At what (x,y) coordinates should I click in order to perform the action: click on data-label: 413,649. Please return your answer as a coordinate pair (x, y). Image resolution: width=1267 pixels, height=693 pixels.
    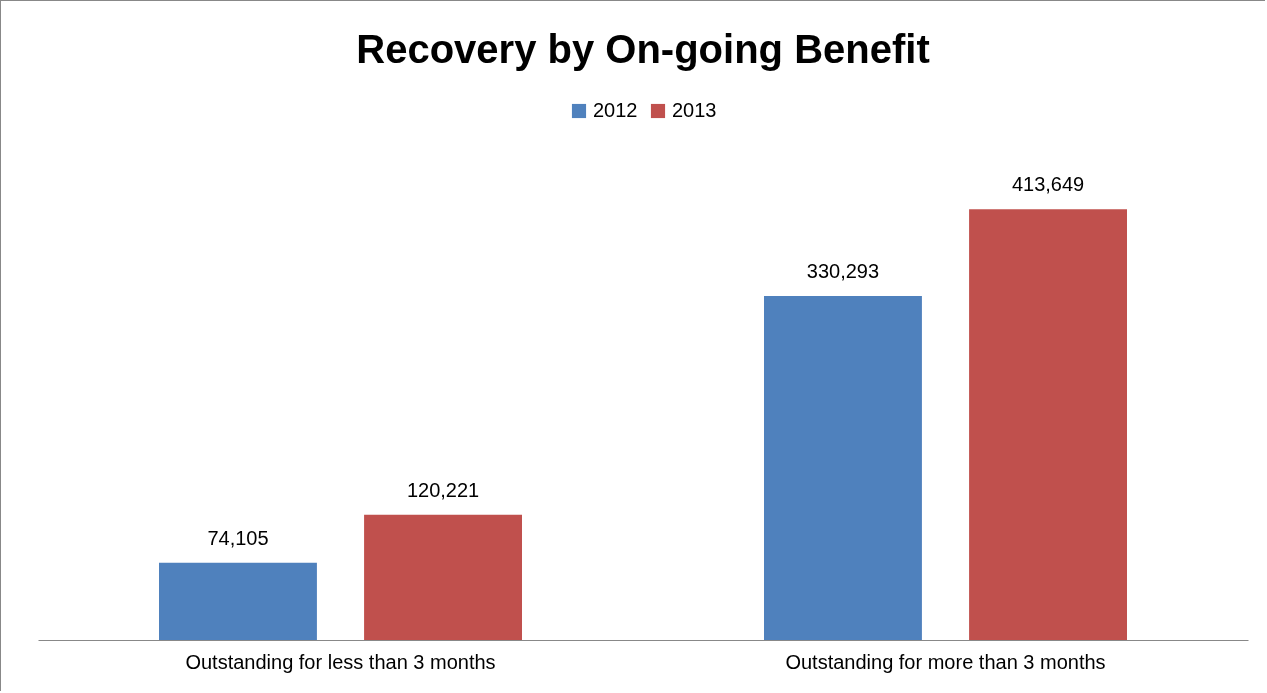
    Looking at the image, I should click on (1048, 184).